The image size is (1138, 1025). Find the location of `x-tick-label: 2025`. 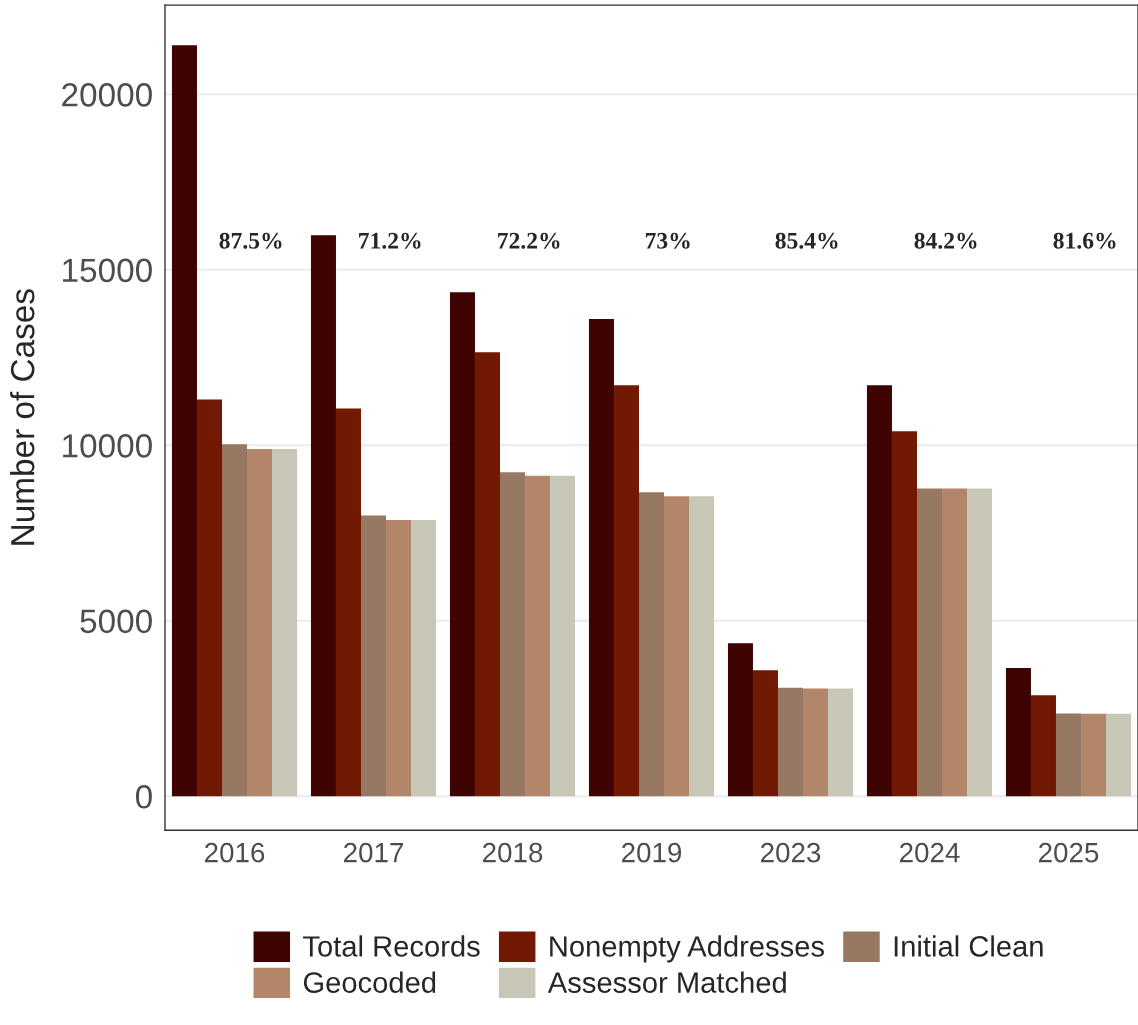

x-tick-label: 2025 is located at coordinates (1069, 852).